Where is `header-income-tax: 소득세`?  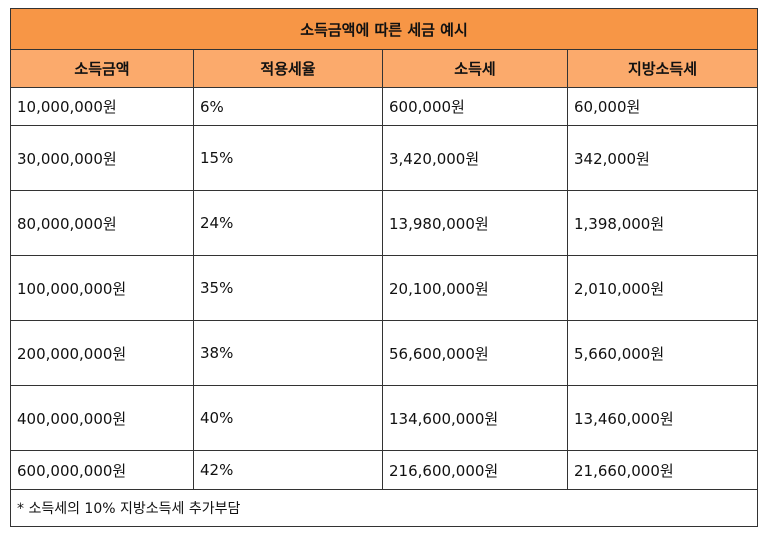
header-income-tax: 소득세 is located at coordinates (475, 68).